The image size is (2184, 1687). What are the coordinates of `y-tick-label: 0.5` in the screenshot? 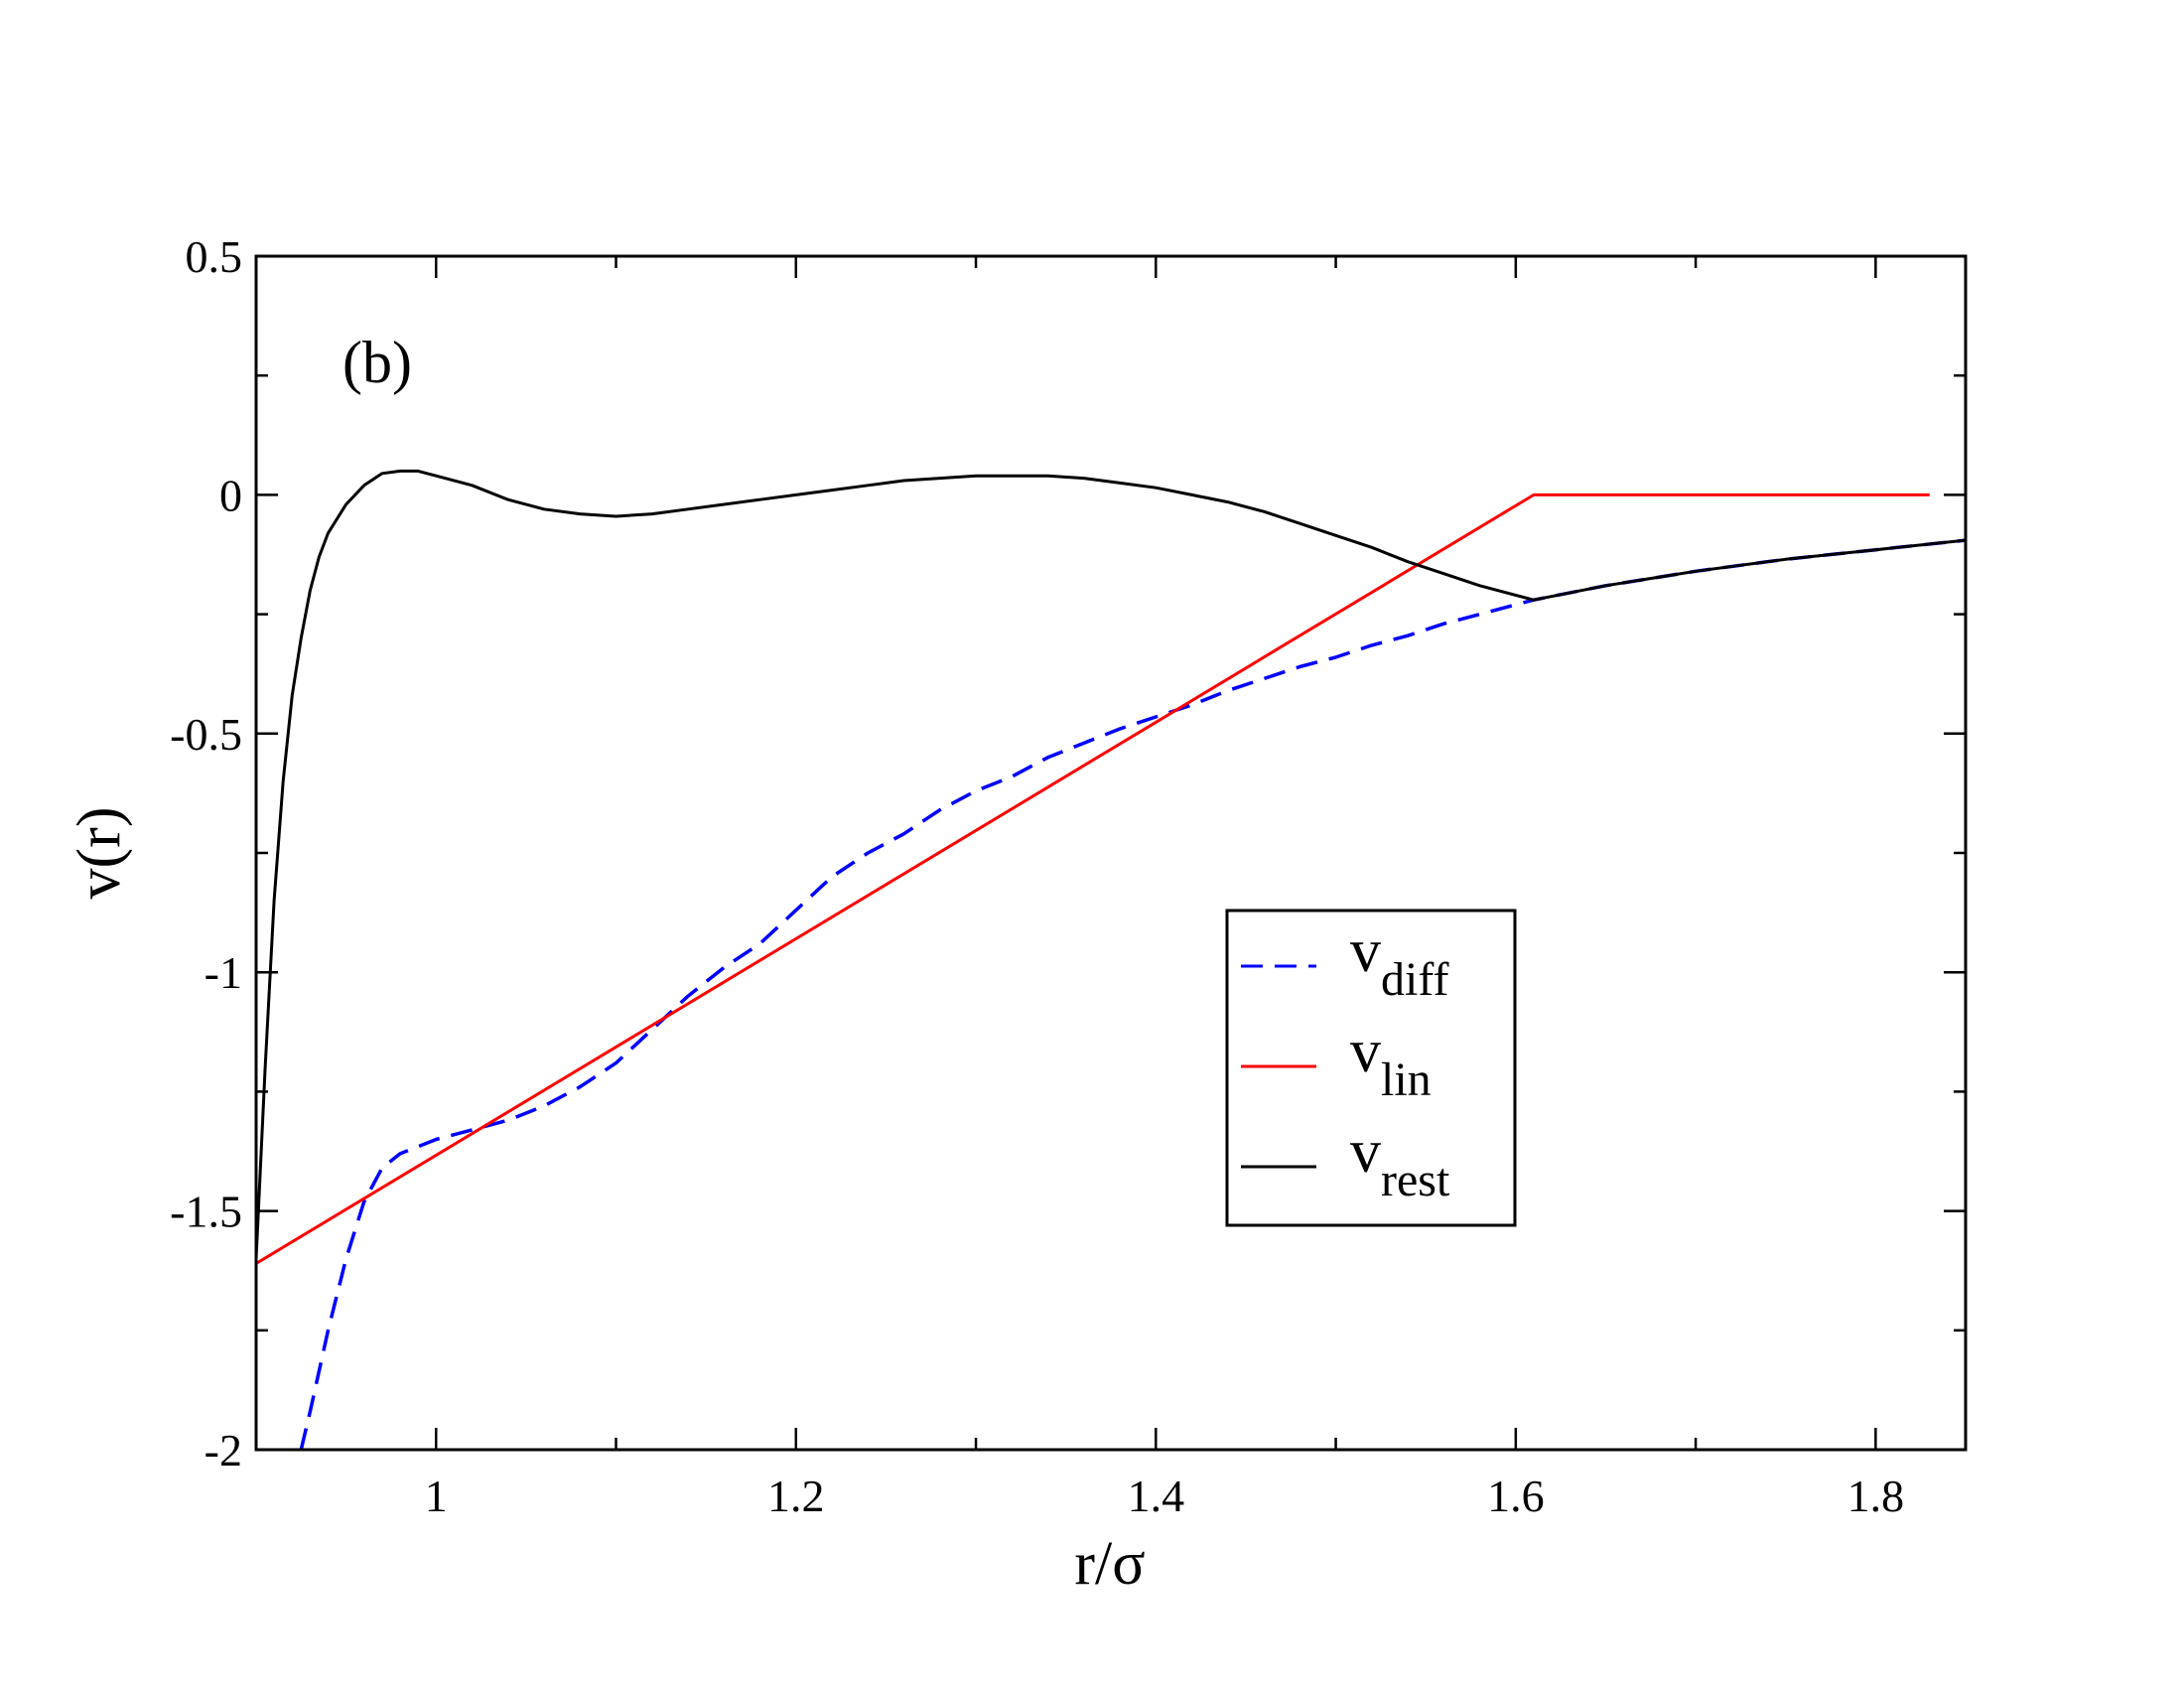 It's located at (214, 256).